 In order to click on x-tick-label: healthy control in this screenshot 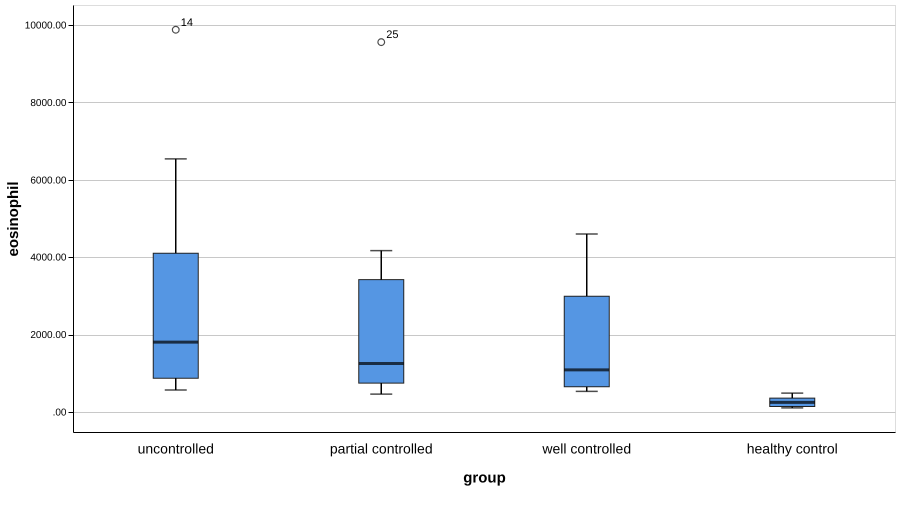, I will do `click(792, 448)`.